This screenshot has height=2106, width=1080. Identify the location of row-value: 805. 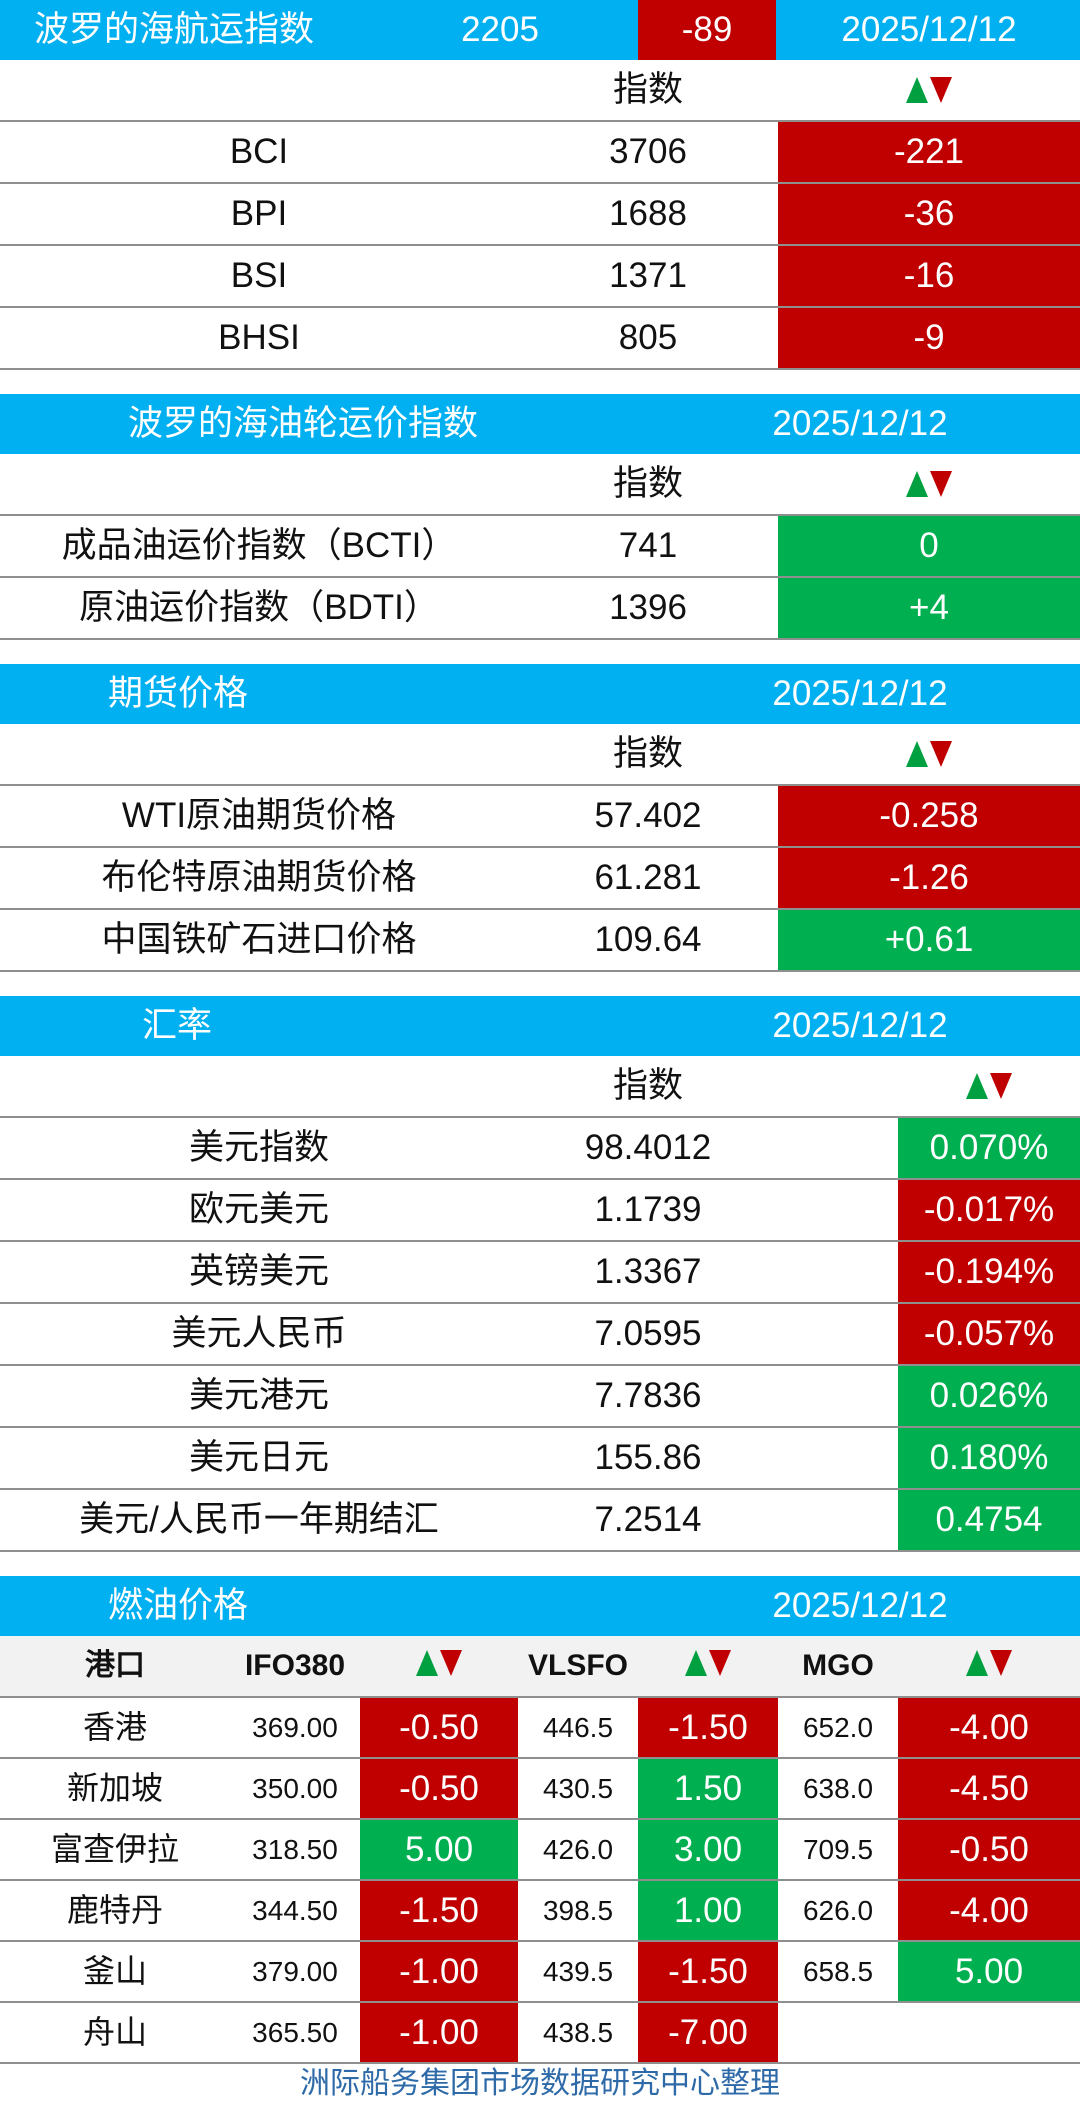
(648, 337).